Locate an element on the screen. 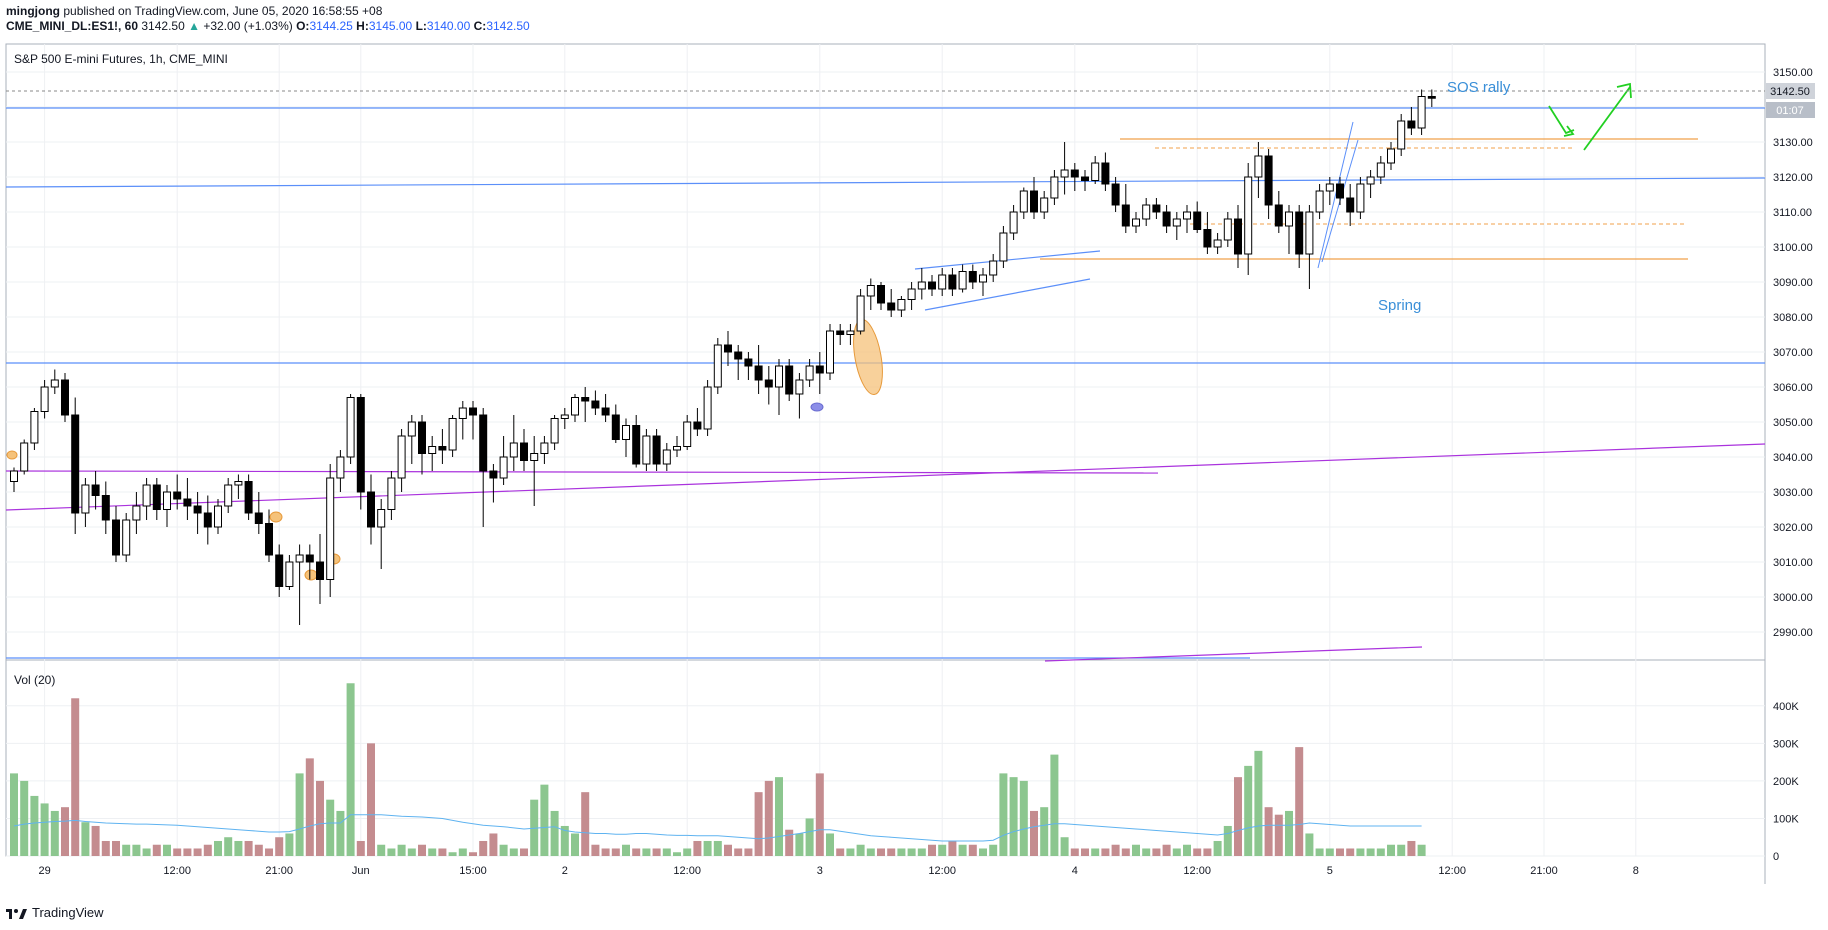 Image resolution: width=1828 pixels, height=930 pixels. spring-label: Spring is located at coordinates (1399, 305).